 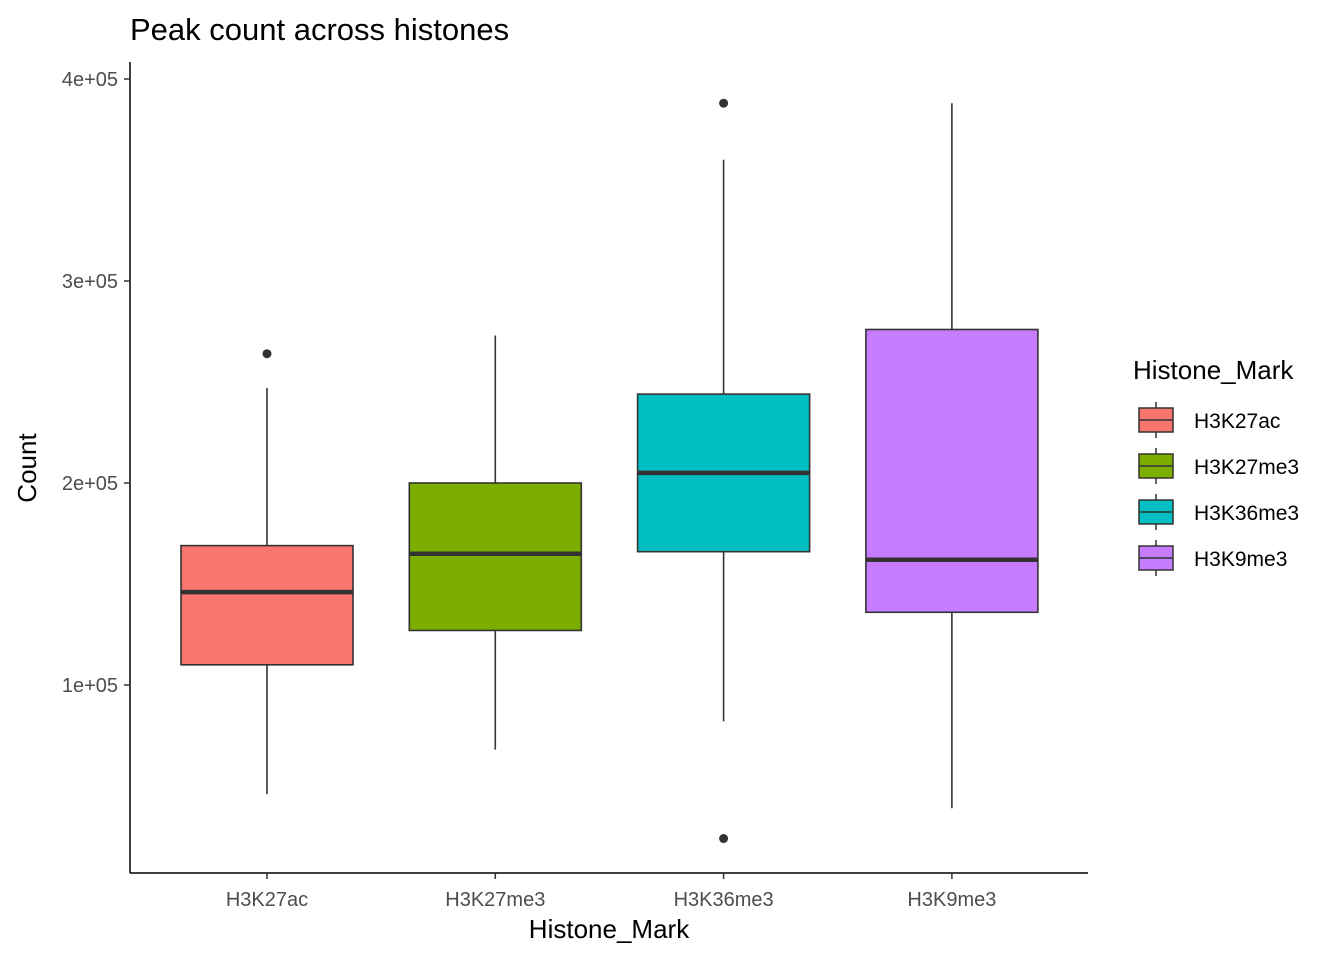 What do you see at coordinates (319, 29) in the screenshot?
I see `chart-title: Peak count across histones` at bounding box center [319, 29].